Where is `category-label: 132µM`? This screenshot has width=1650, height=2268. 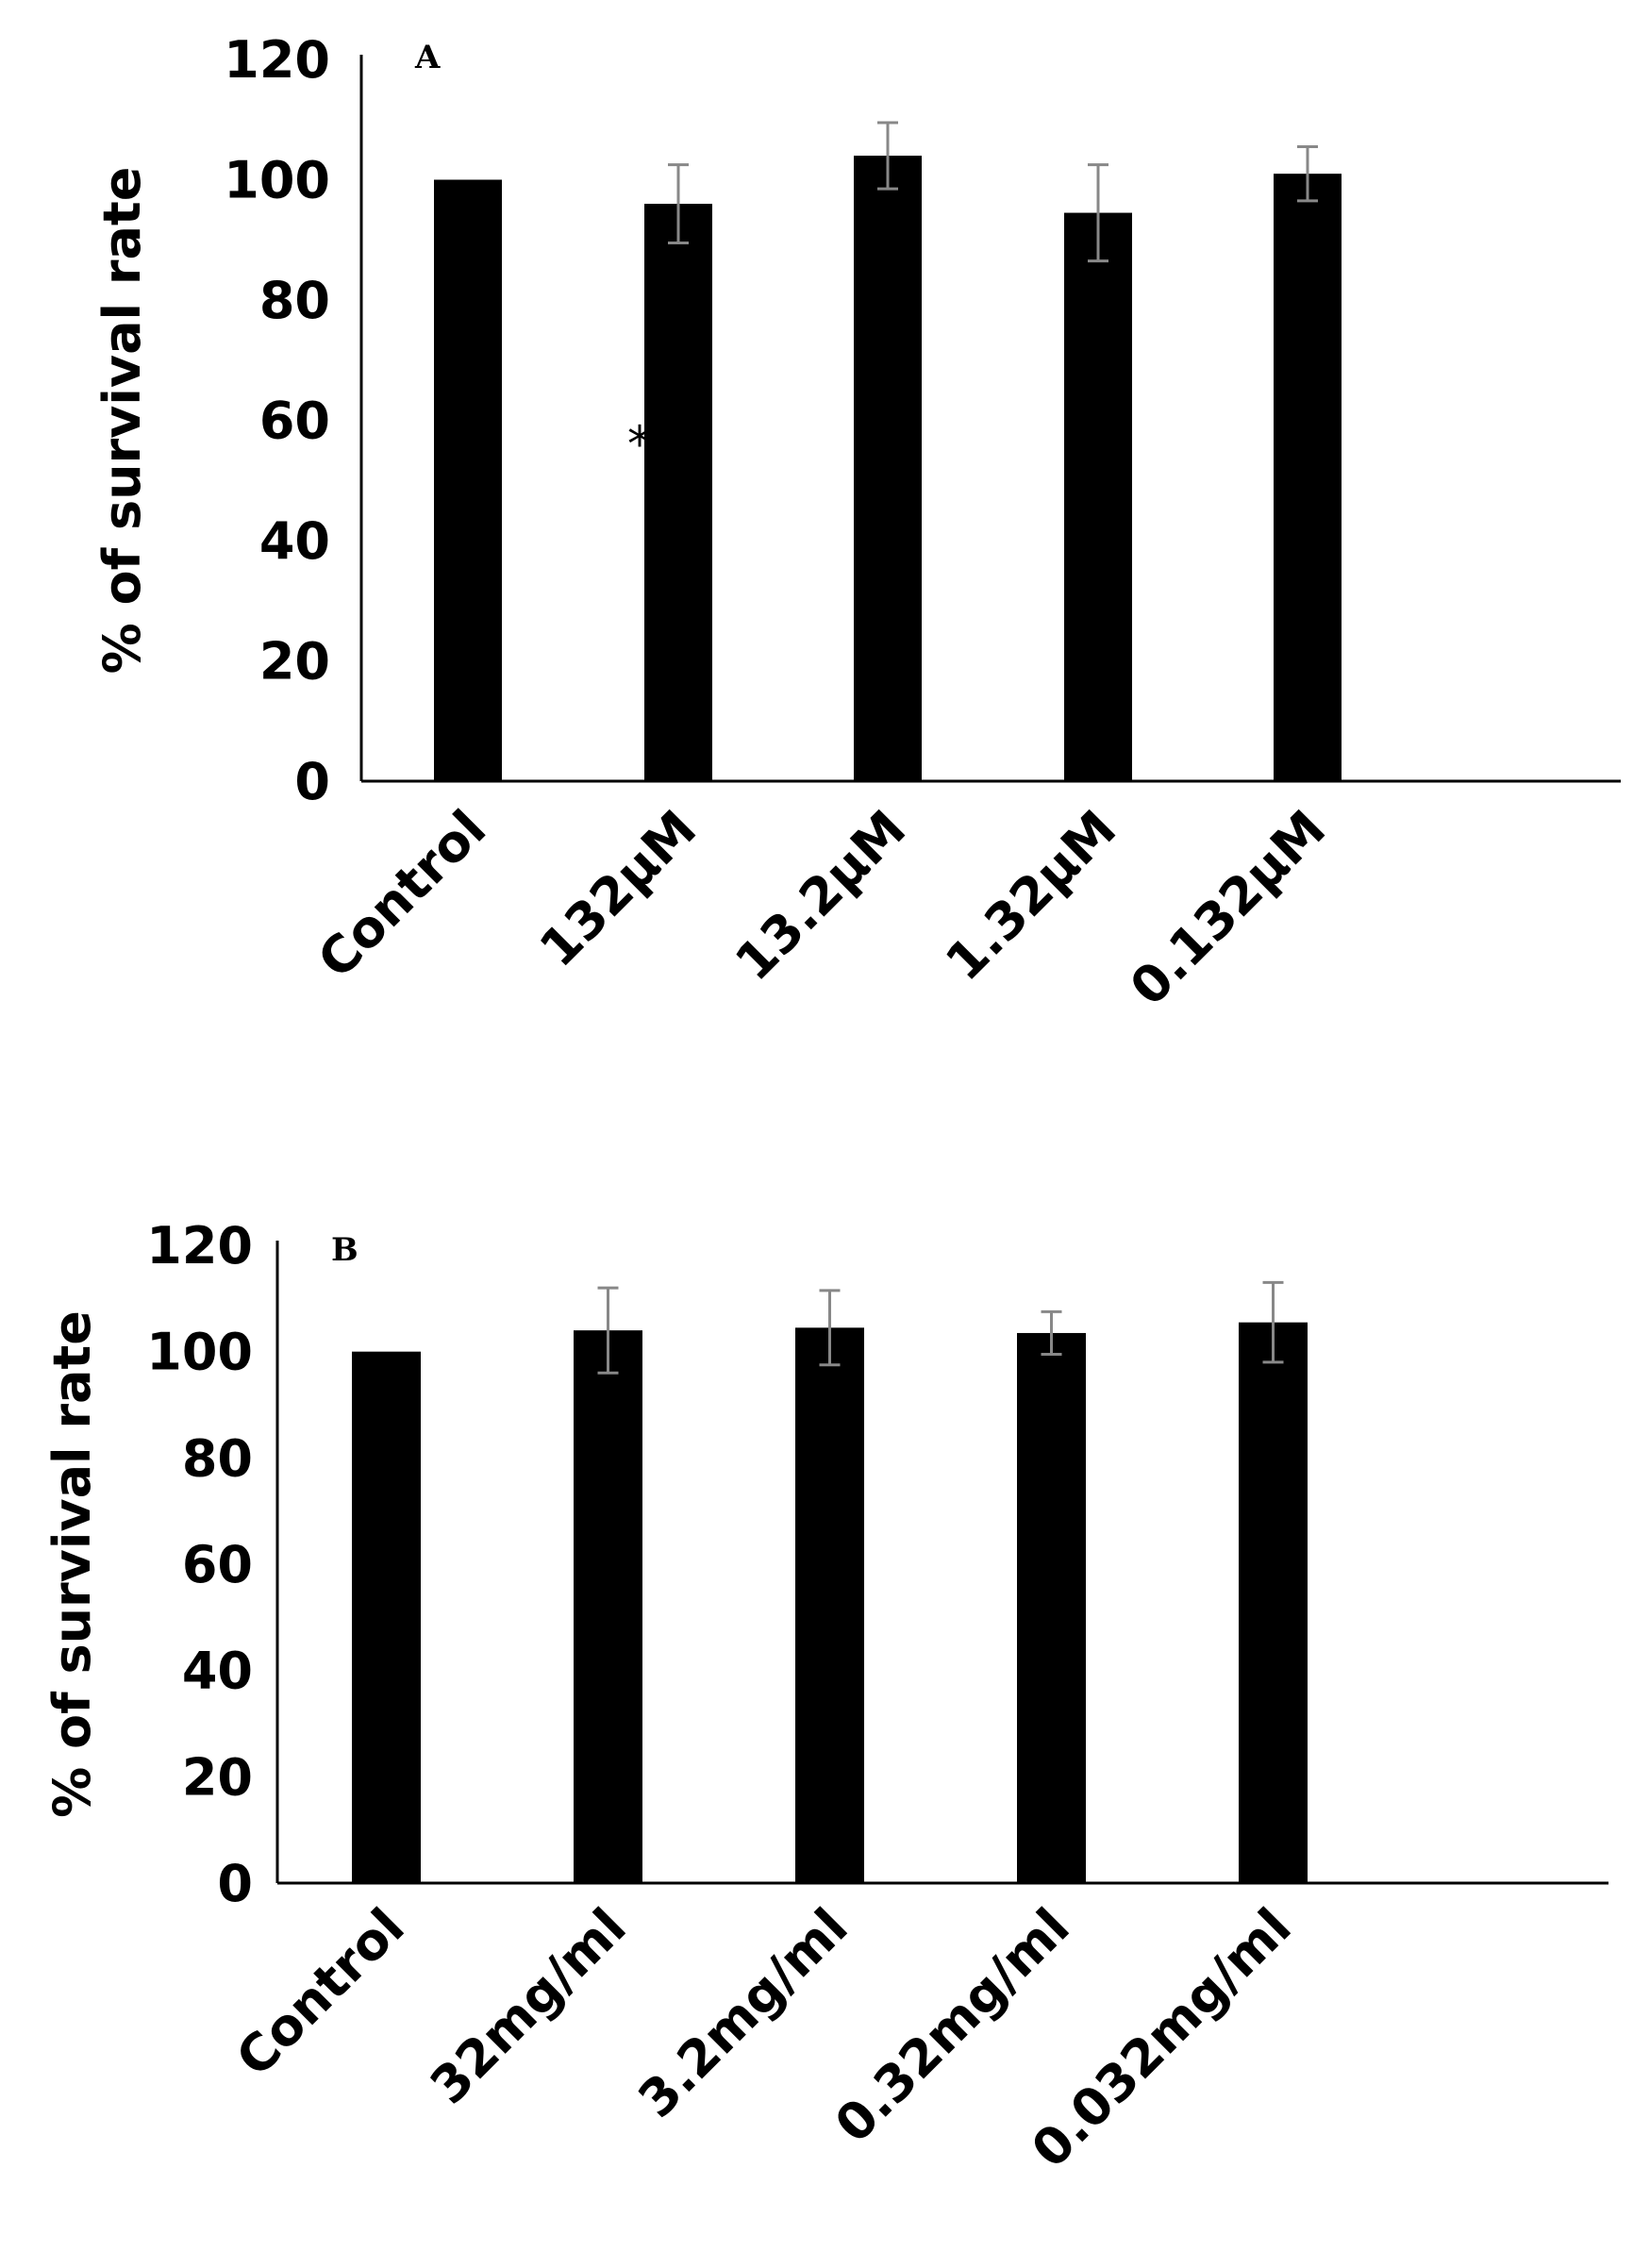
category-label: 132µM is located at coordinates (618, 889).